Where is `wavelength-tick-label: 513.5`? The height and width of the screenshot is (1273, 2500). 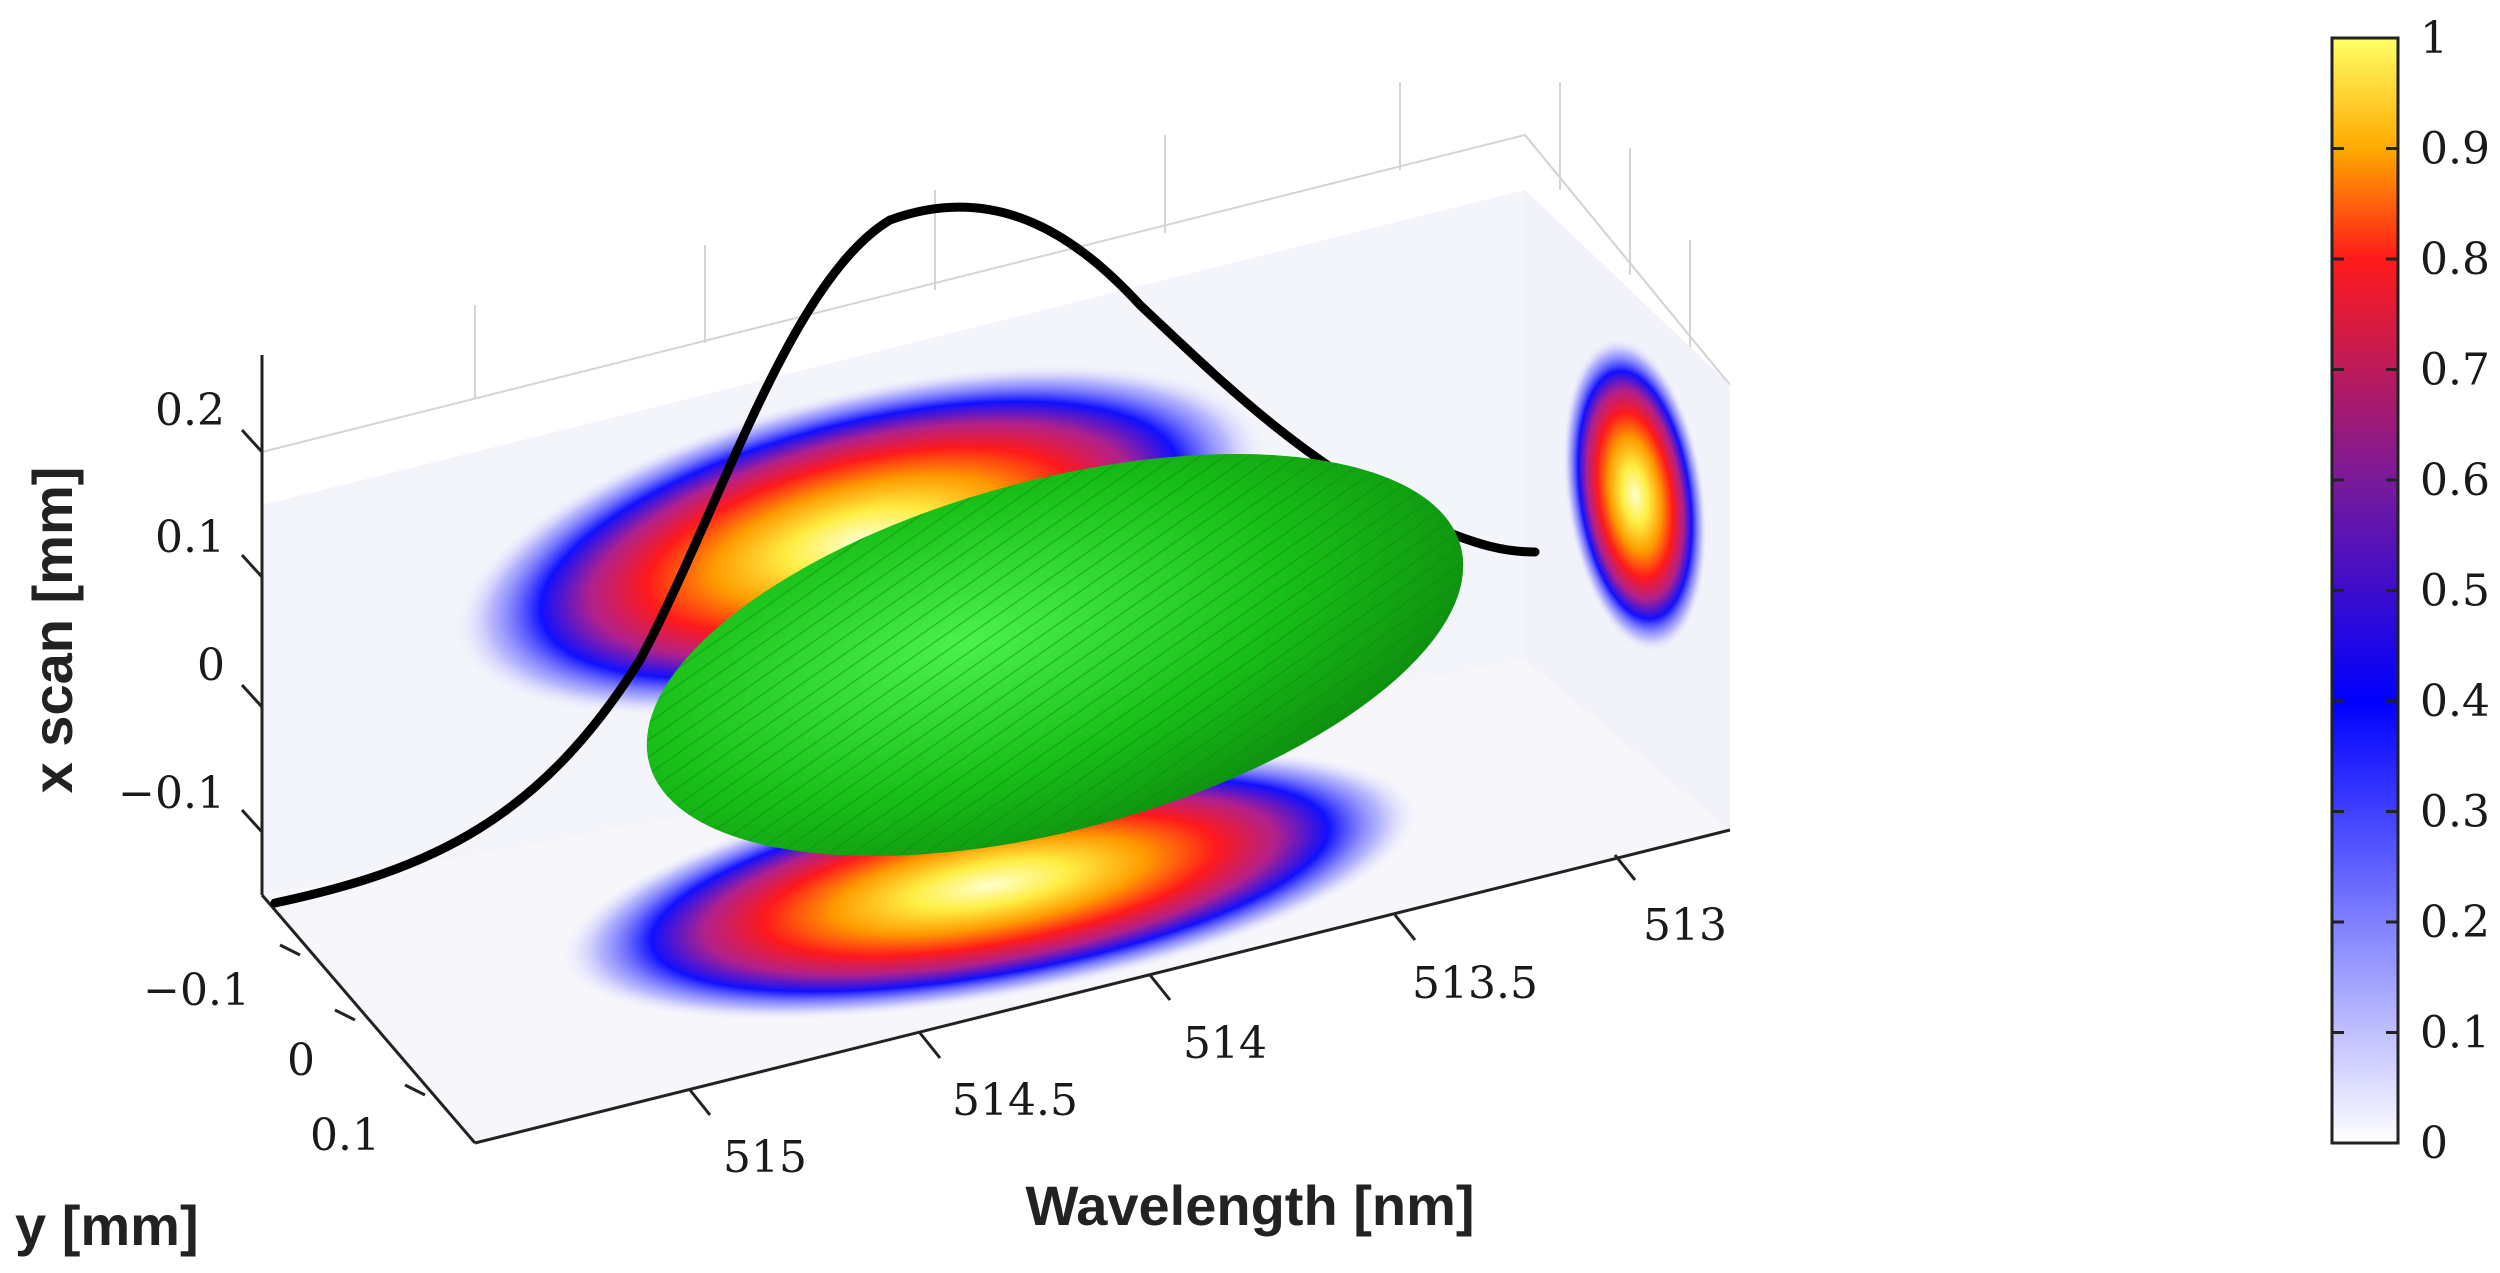
wavelength-tick-label: 513.5 is located at coordinates (1475, 983).